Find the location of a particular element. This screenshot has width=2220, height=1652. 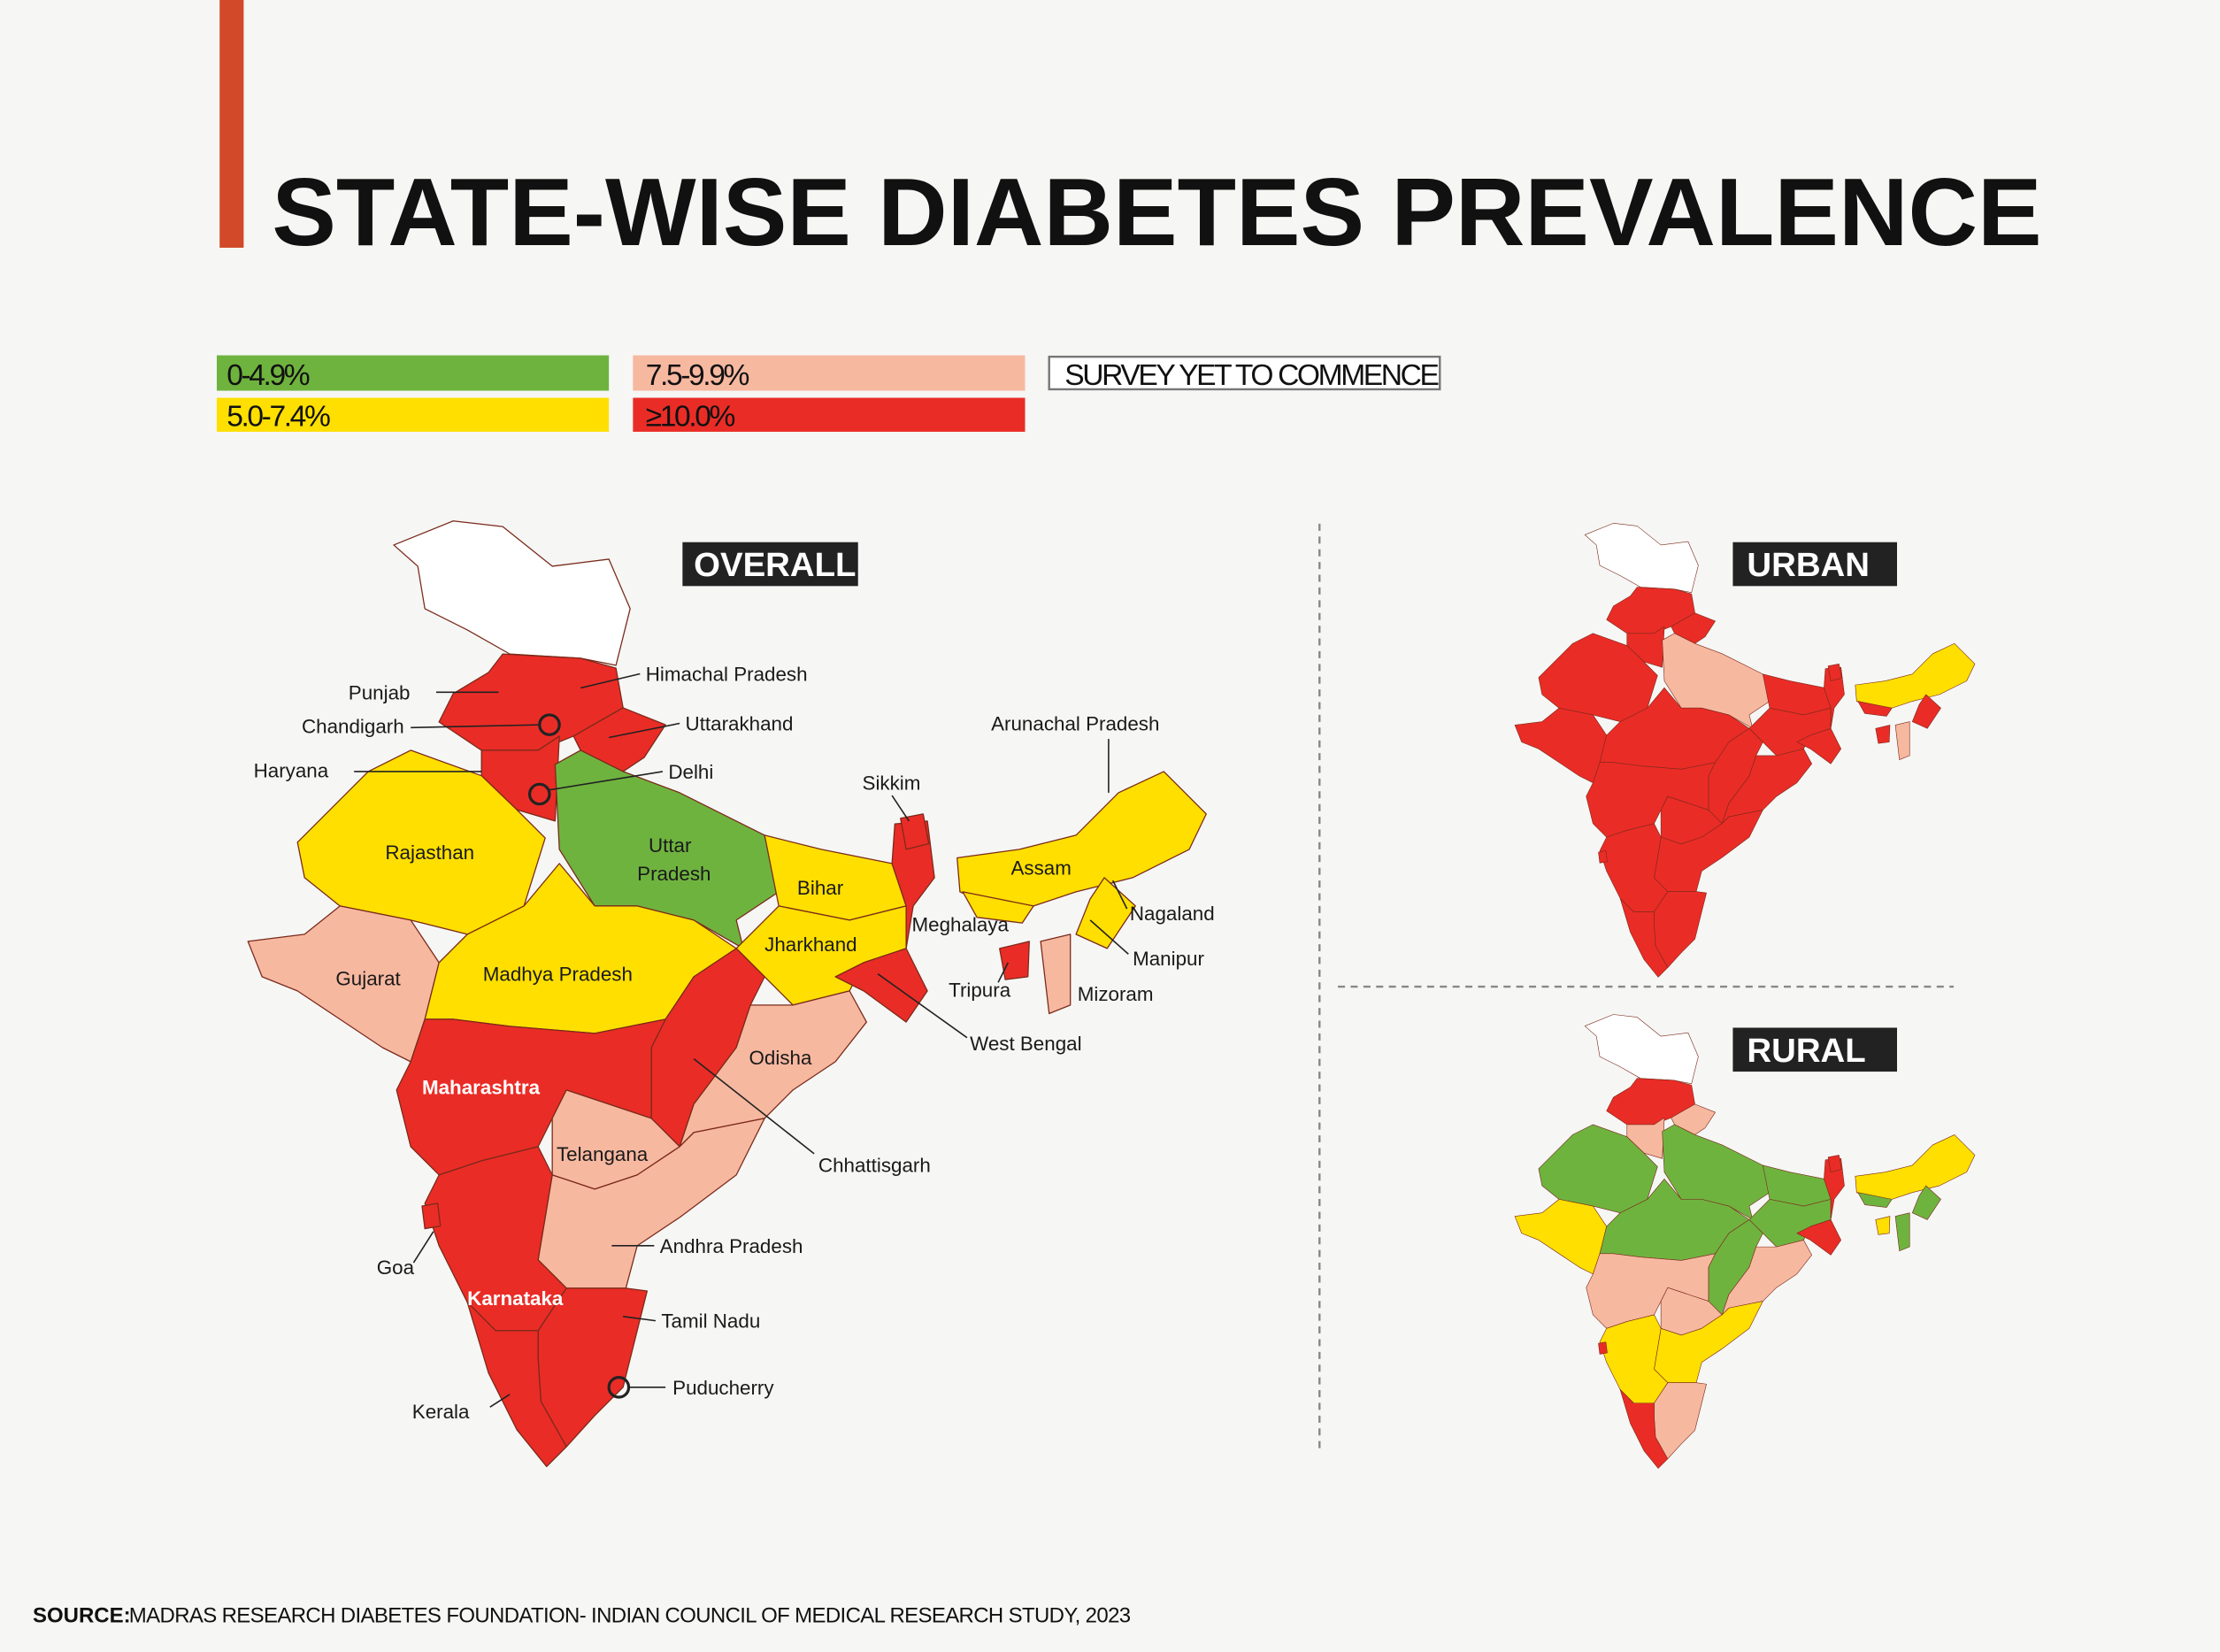

legend-label: 5.0-7.4% is located at coordinates (278, 417).